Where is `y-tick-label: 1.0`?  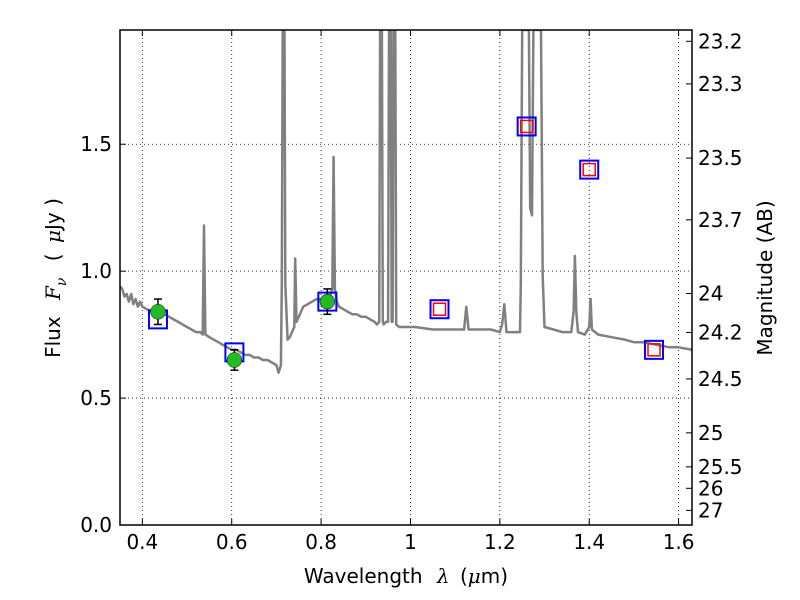 y-tick-label: 1.0 is located at coordinates (96, 271).